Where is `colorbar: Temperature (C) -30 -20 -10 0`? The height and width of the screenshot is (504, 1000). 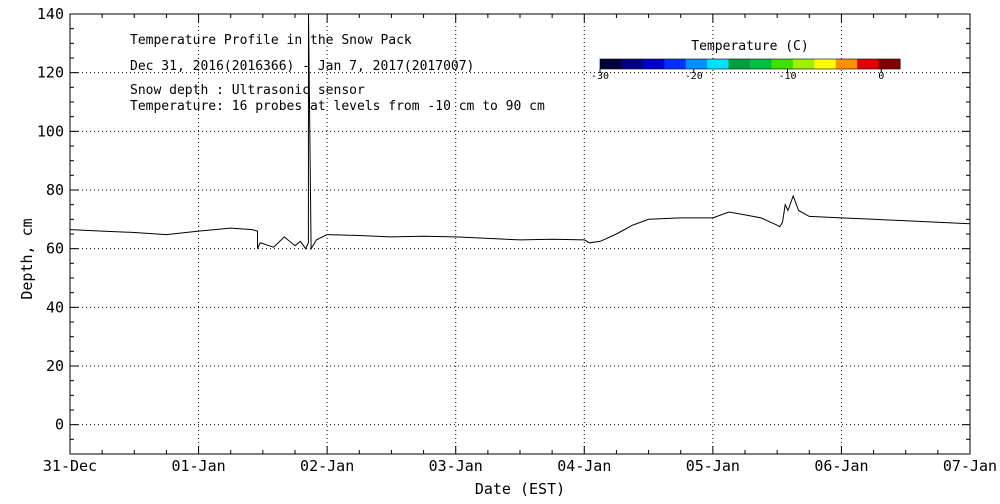 colorbar: Temperature (C) -30 -20 -10 0 is located at coordinates (746, 60).